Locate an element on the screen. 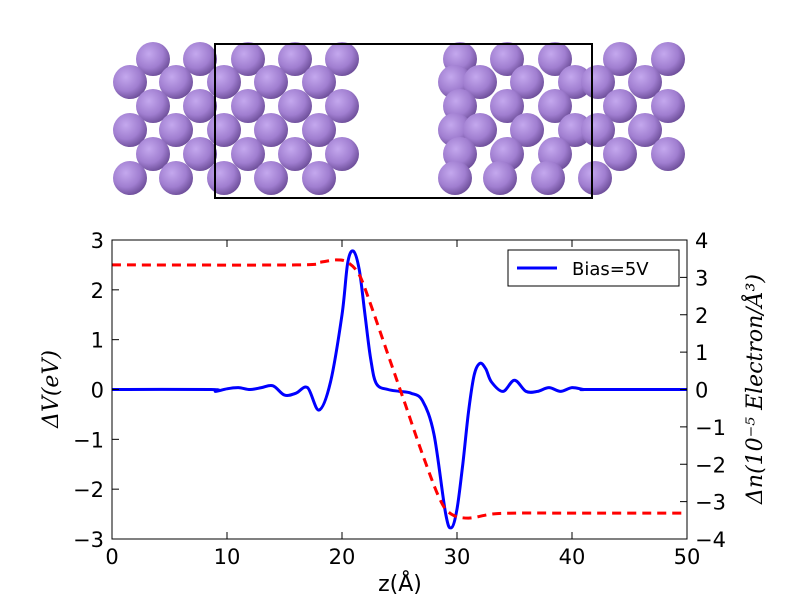 This screenshot has width=800, height=600. y-tick-label-right: 0 is located at coordinates (701, 391).